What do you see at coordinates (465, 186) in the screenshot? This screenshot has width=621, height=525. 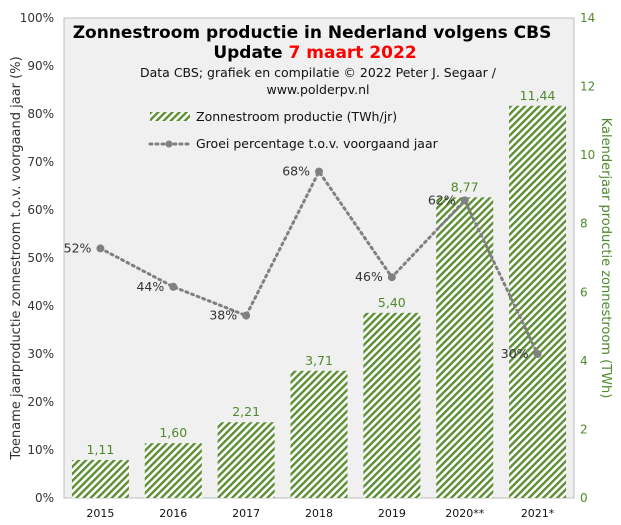 I see `bar-label: 8,77` at bounding box center [465, 186].